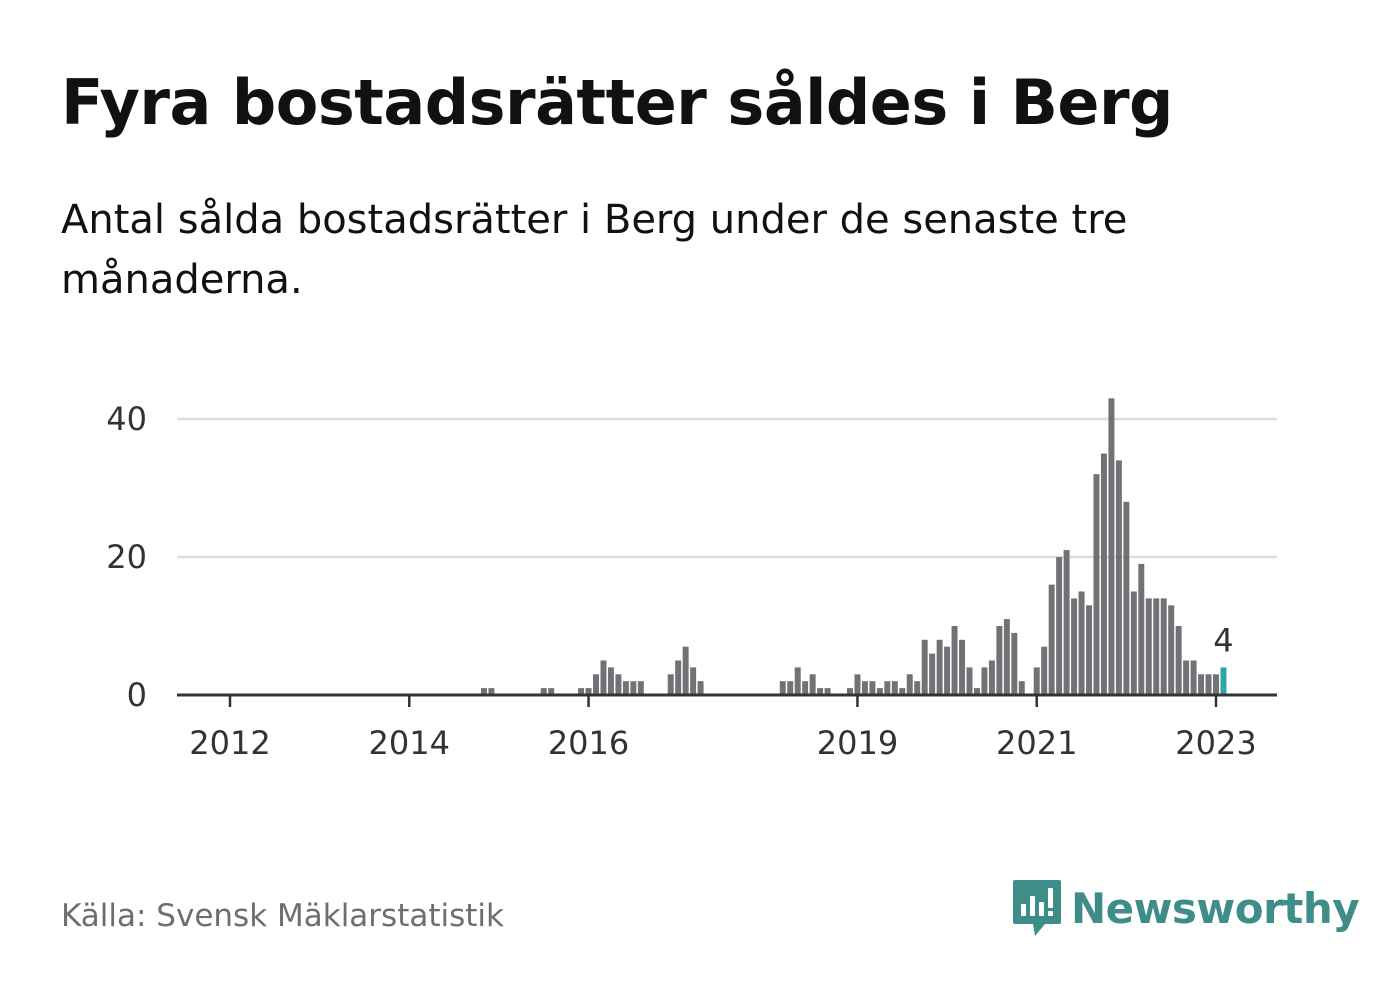 This screenshot has height=999, width=1382. I want to click on x-tick-label-2012: 2012, so click(229, 743).